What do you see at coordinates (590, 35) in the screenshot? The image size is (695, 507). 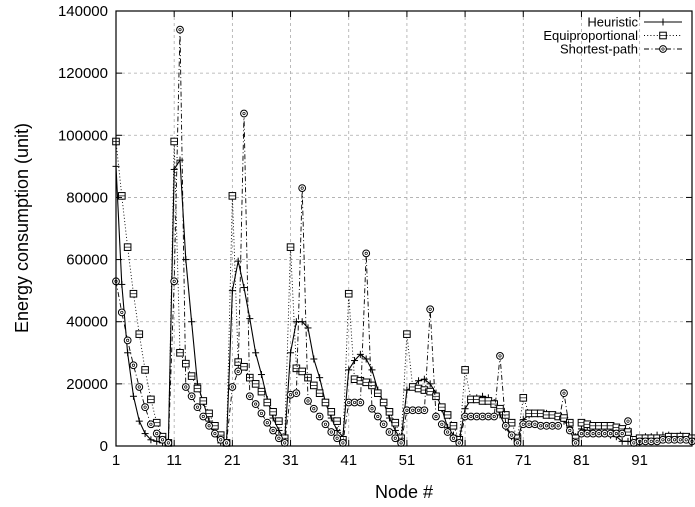 I see `legend-label: Equiproportional` at bounding box center [590, 35].